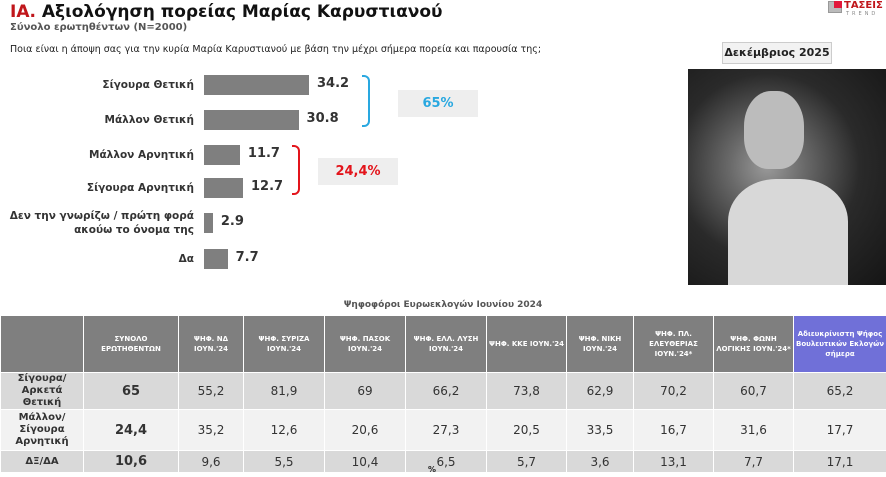 This screenshot has width=886, height=477. What do you see at coordinates (777, 53) in the screenshot?
I see `date-label: Δεκέμβριος 2025` at bounding box center [777, 53].